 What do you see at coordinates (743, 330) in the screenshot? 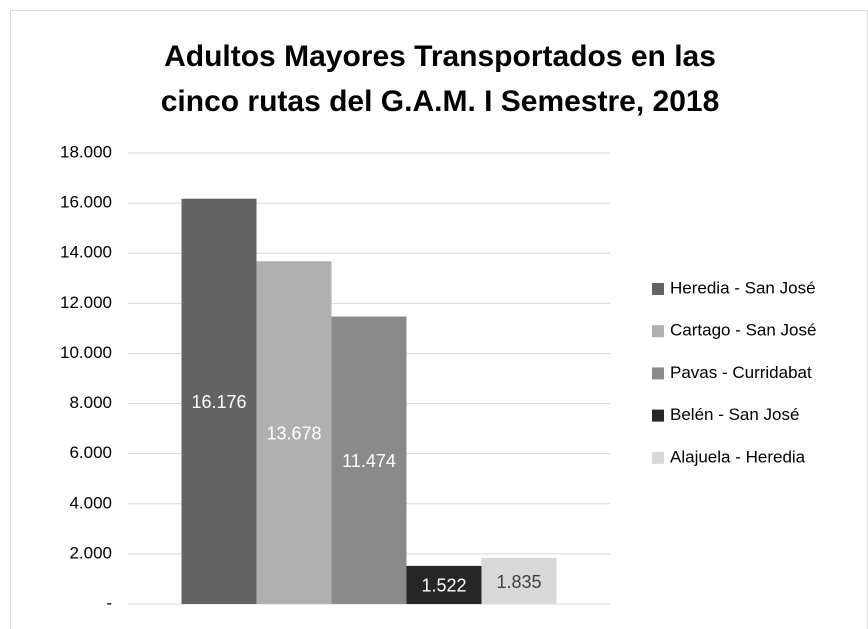
I see `legend-label: Cartago - San José` at bounding box center [743, 330].